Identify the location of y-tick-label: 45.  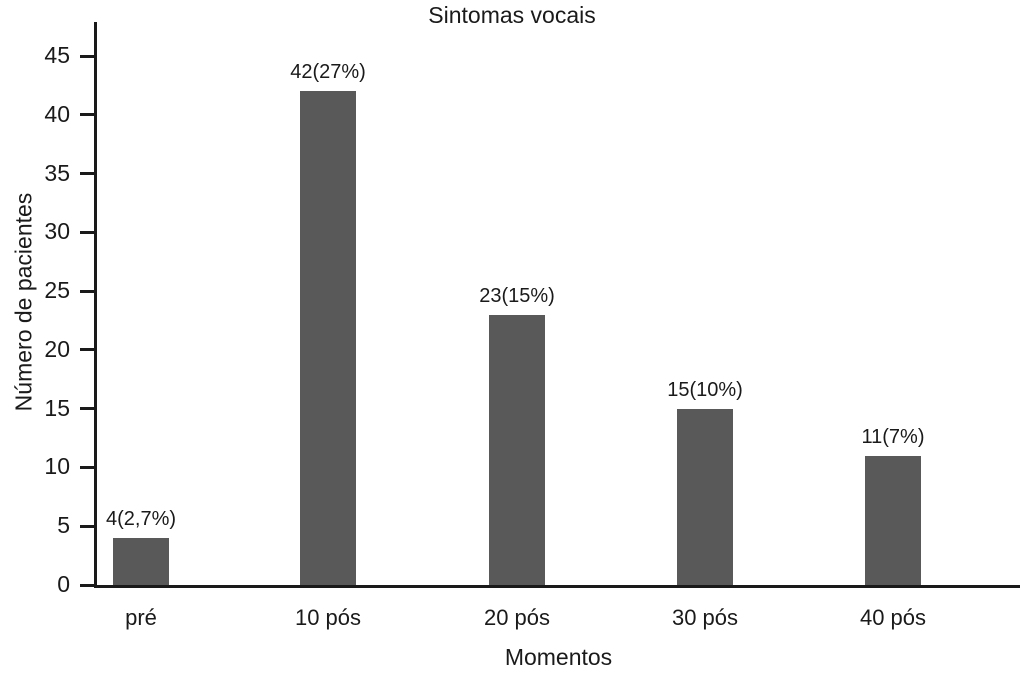
(57, 55).